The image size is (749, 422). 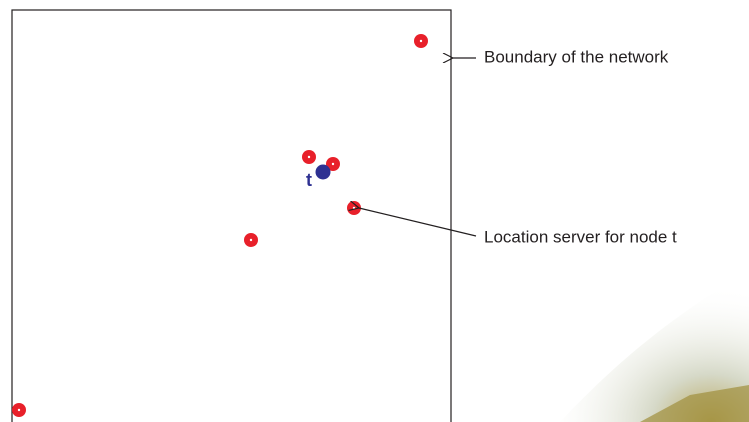 What do you see at coordinates (694, 403) in the screenshot?
I see `background-photo-detail` at bounding box center [694, 403].